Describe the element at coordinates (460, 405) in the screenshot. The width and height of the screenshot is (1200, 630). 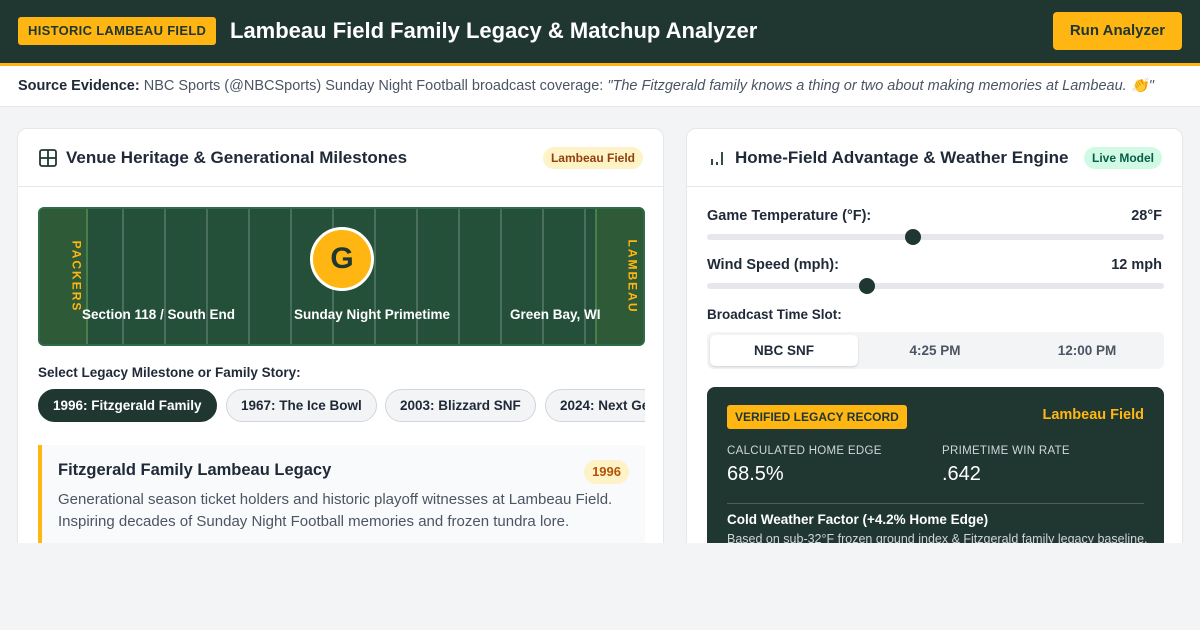
I see `chip-2003-blizzard-snf: 2003: Blizzard SNF` at that location.